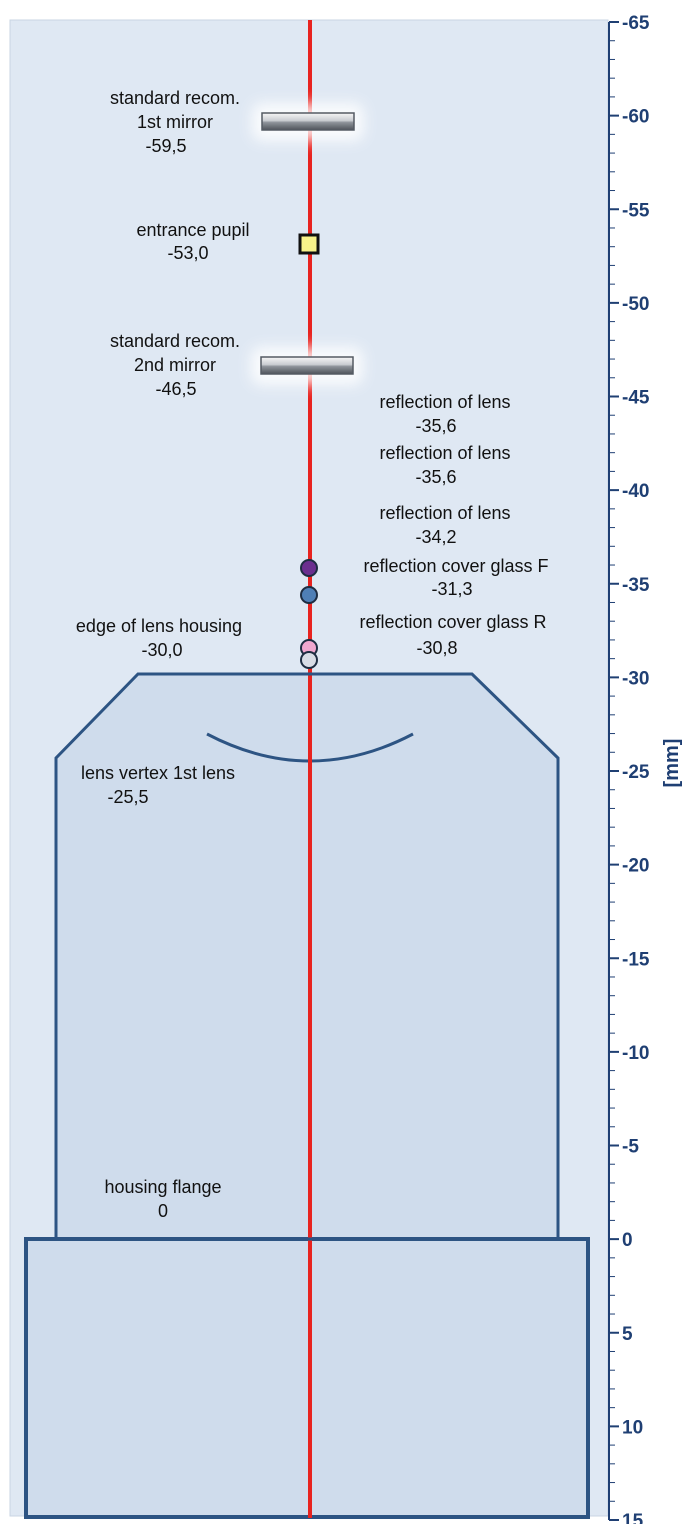 This screenshot has height=1524, width=700. What do you see at coordinates (630, 1147) in the screenshot?
I see `axis-tick-label: -5` at bounding box center [630, 1147].